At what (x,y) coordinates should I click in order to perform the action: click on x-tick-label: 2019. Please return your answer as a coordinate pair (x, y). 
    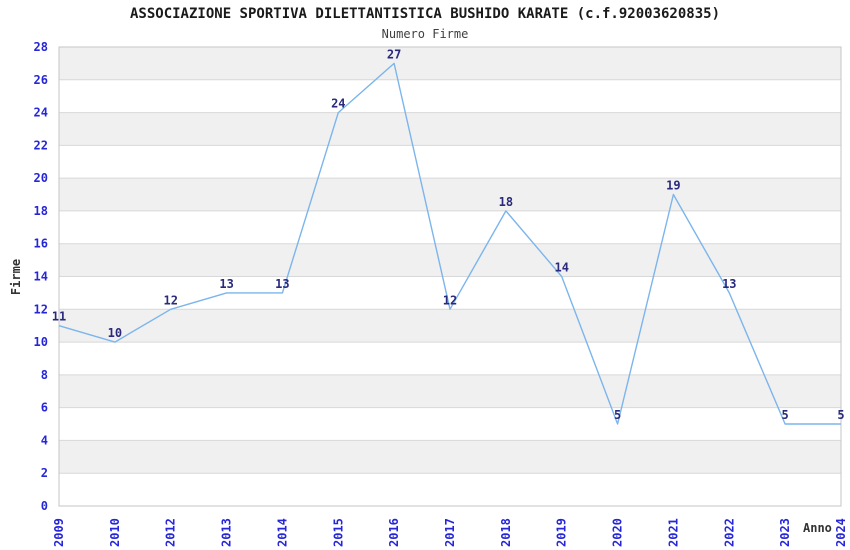
    Looking at the image, I should click on (562, 532).